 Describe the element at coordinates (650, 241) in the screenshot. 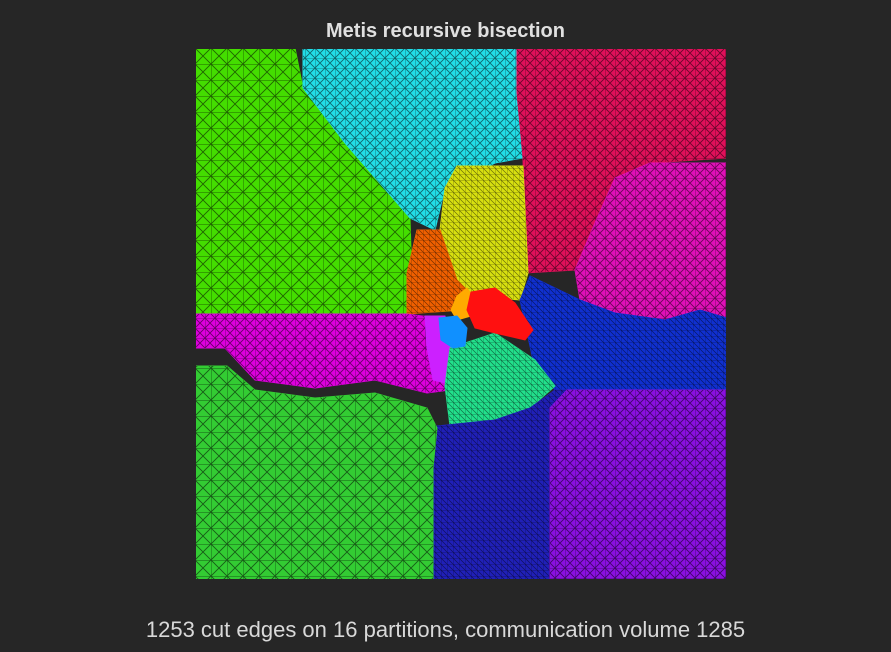

I see `partition-magenta-right` at that location.